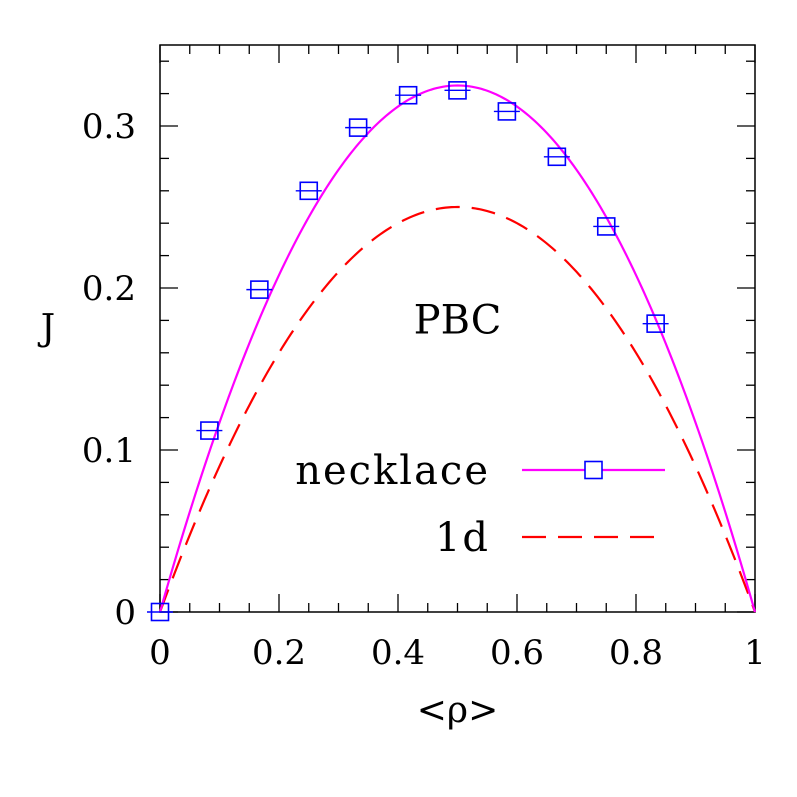 The width and height of the screenshot is (797, 797). What do you see at coordinates (517, 653) in the screenshot?
I see `x-tick-label: 0.6` at bounding box center [517, 653].